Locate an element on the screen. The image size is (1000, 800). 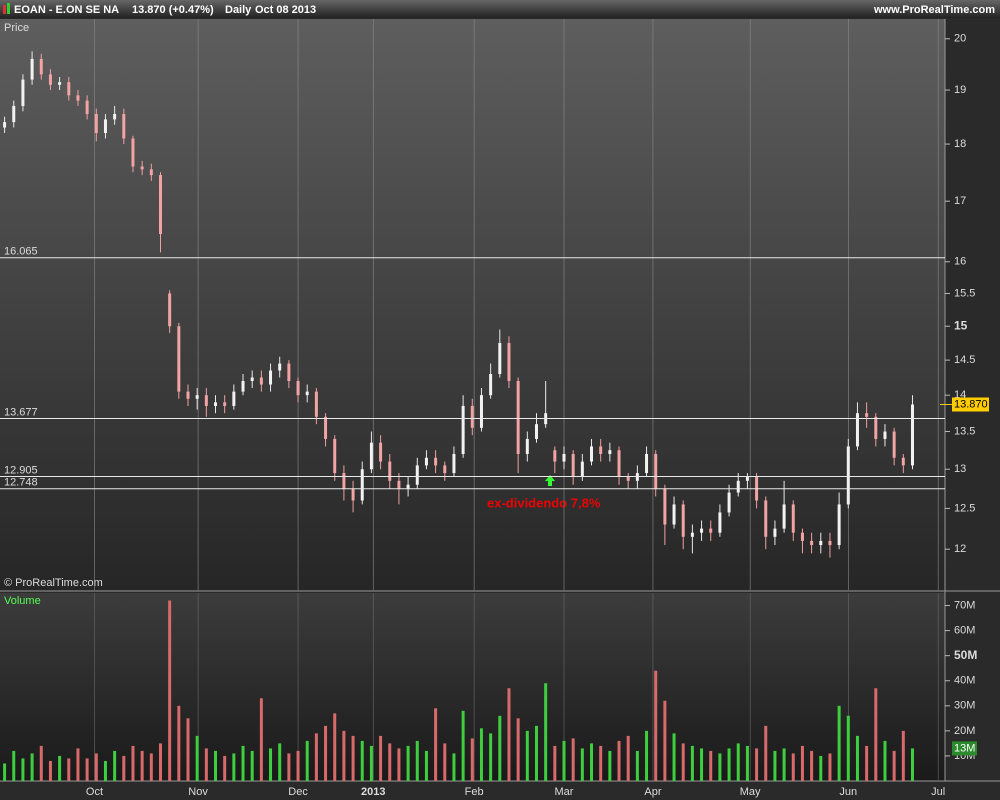
x-tick-label: Jun is located at coordinates (848, 792).